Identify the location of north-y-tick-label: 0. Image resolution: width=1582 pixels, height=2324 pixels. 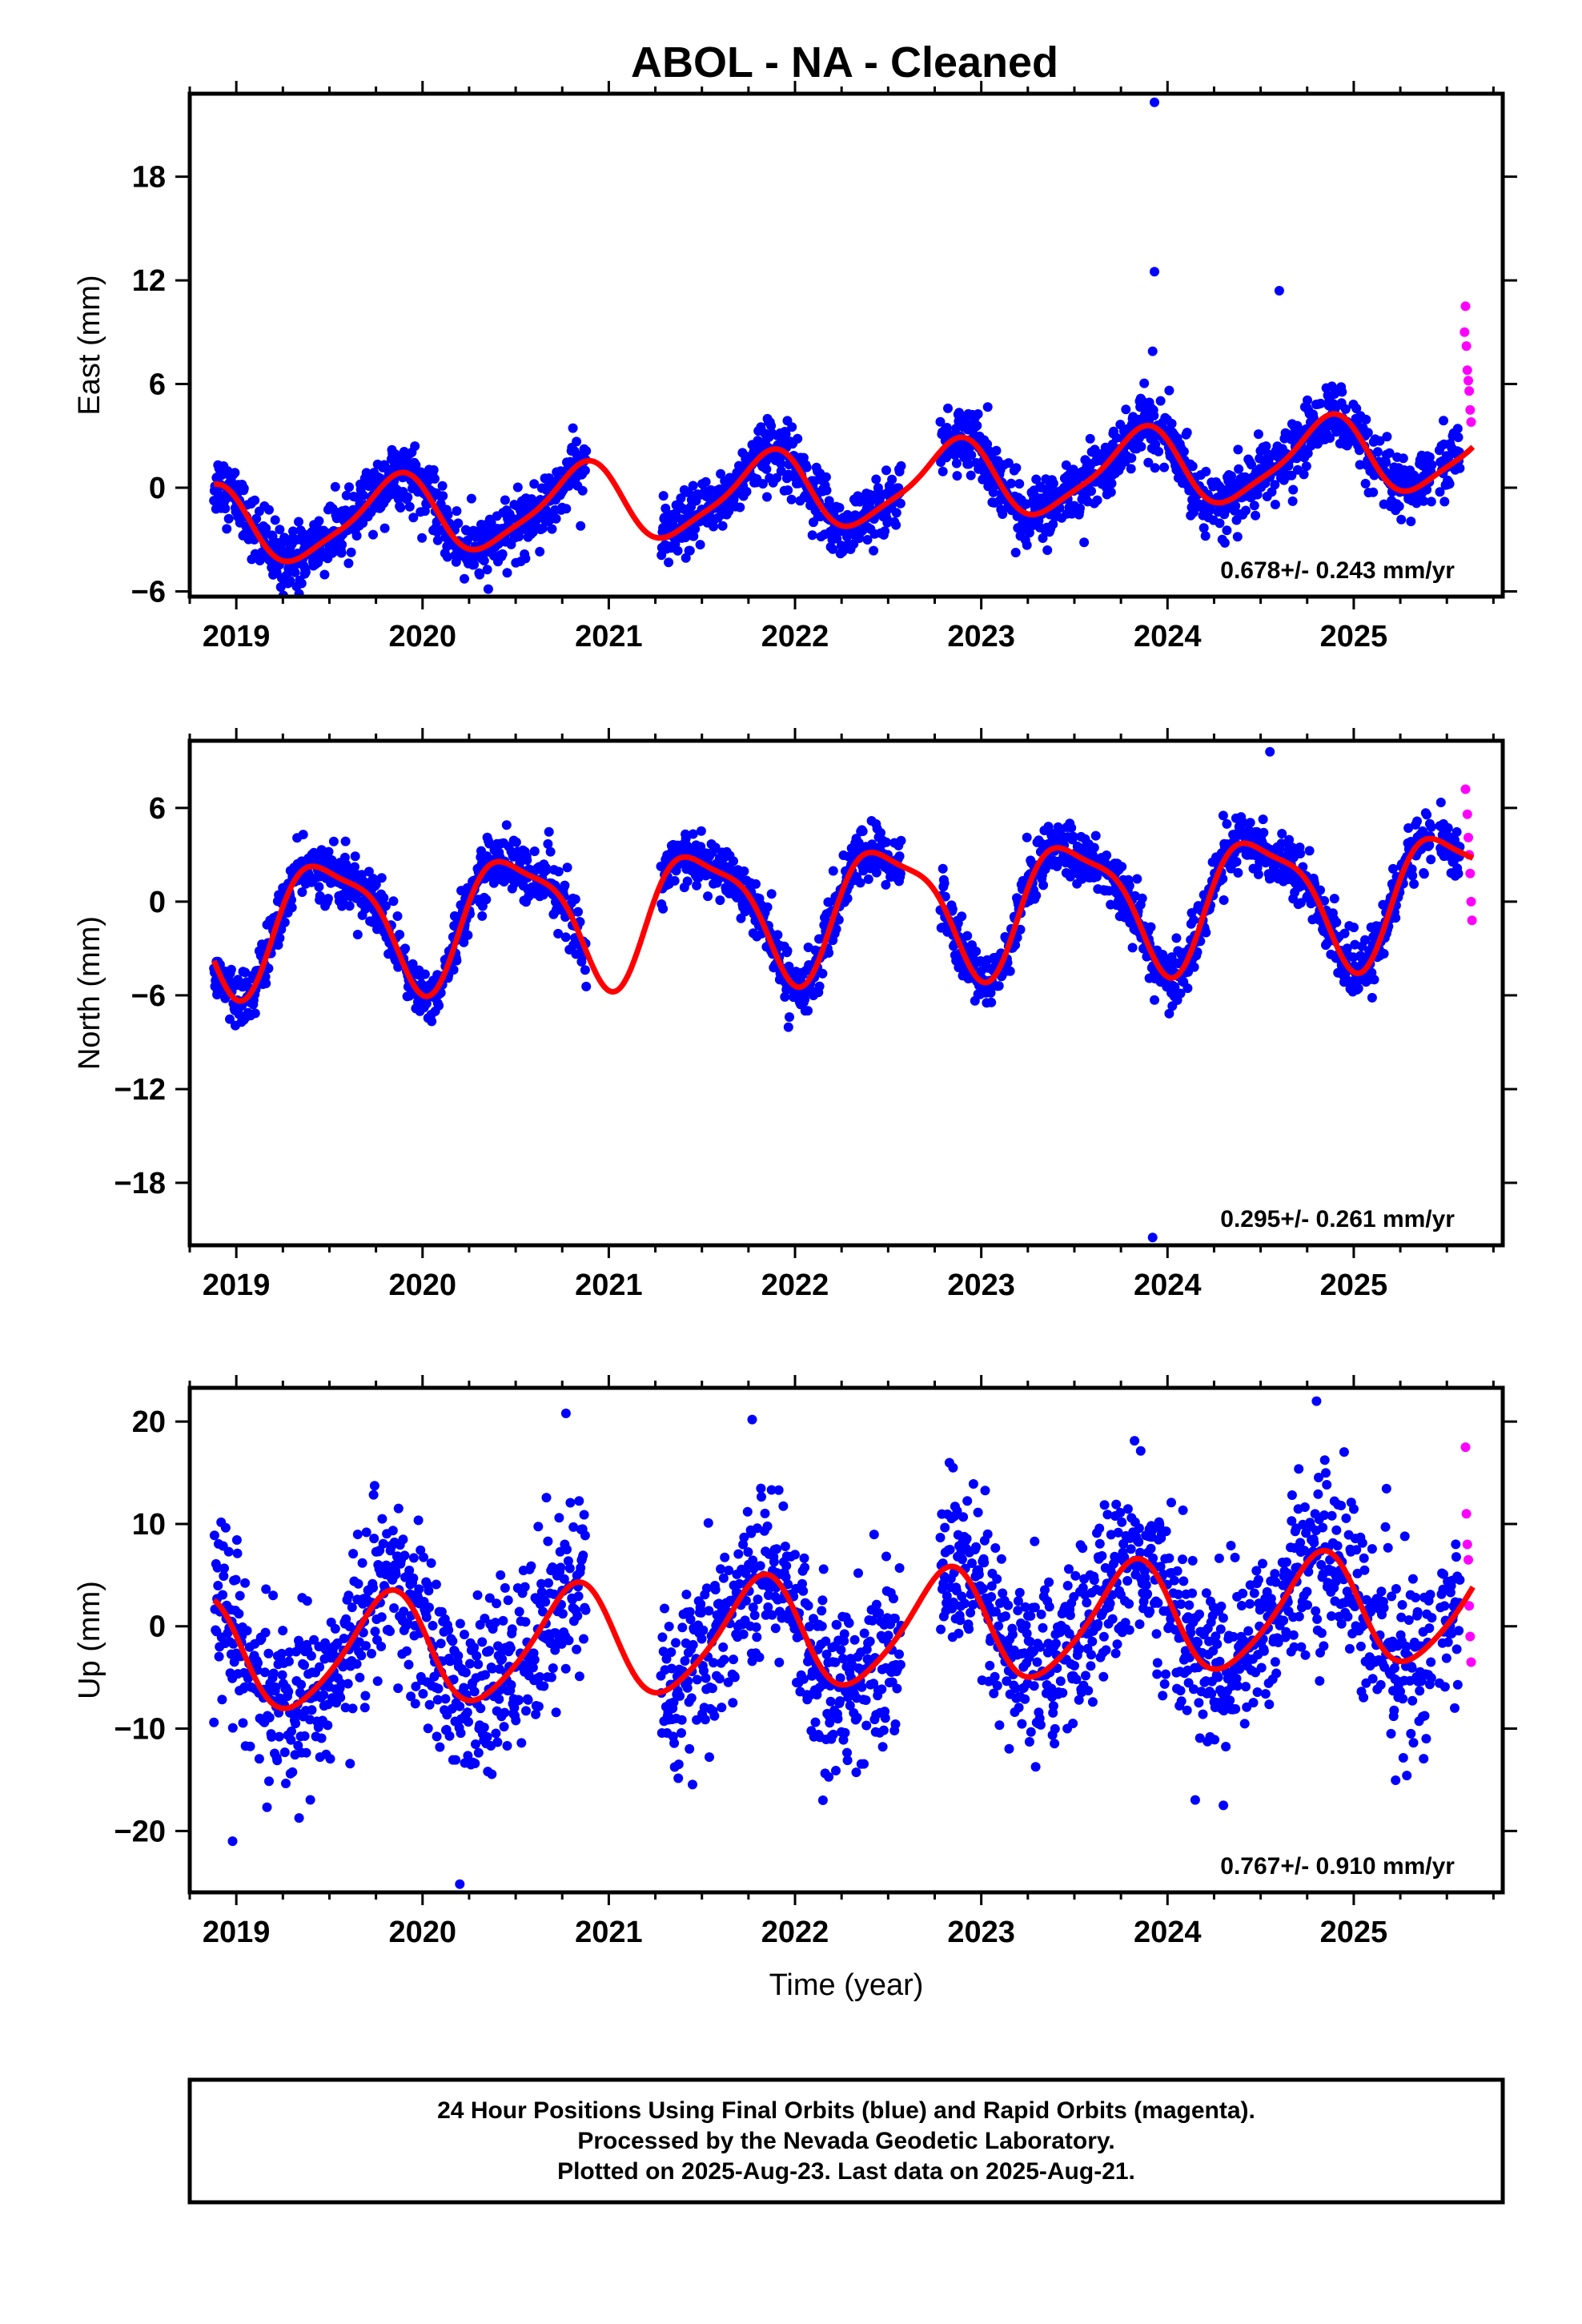
(157, 902).